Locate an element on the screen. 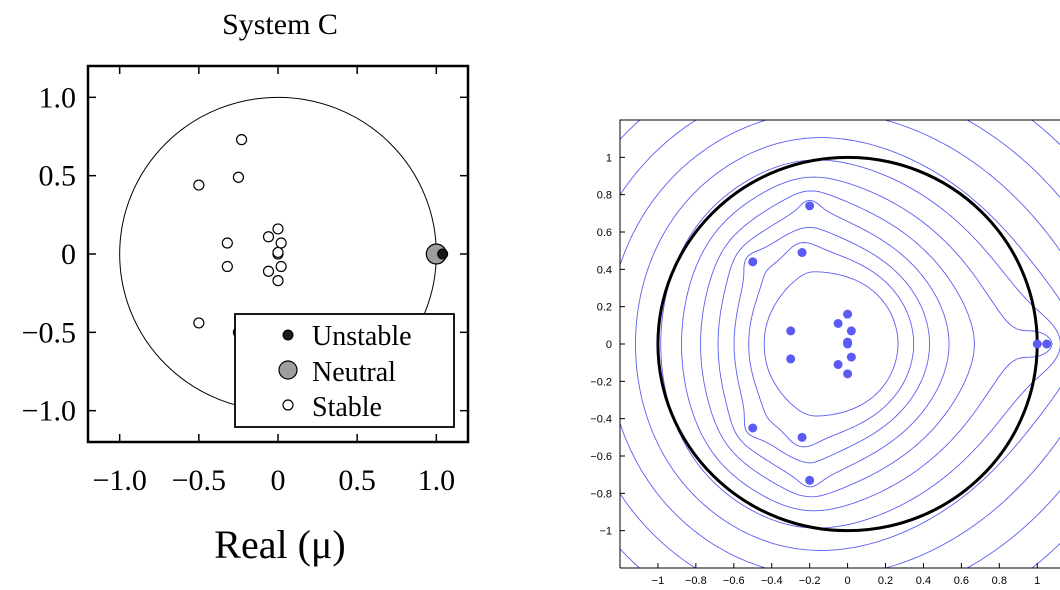  legend-neutral-marker is located at coordinates (288, 370).